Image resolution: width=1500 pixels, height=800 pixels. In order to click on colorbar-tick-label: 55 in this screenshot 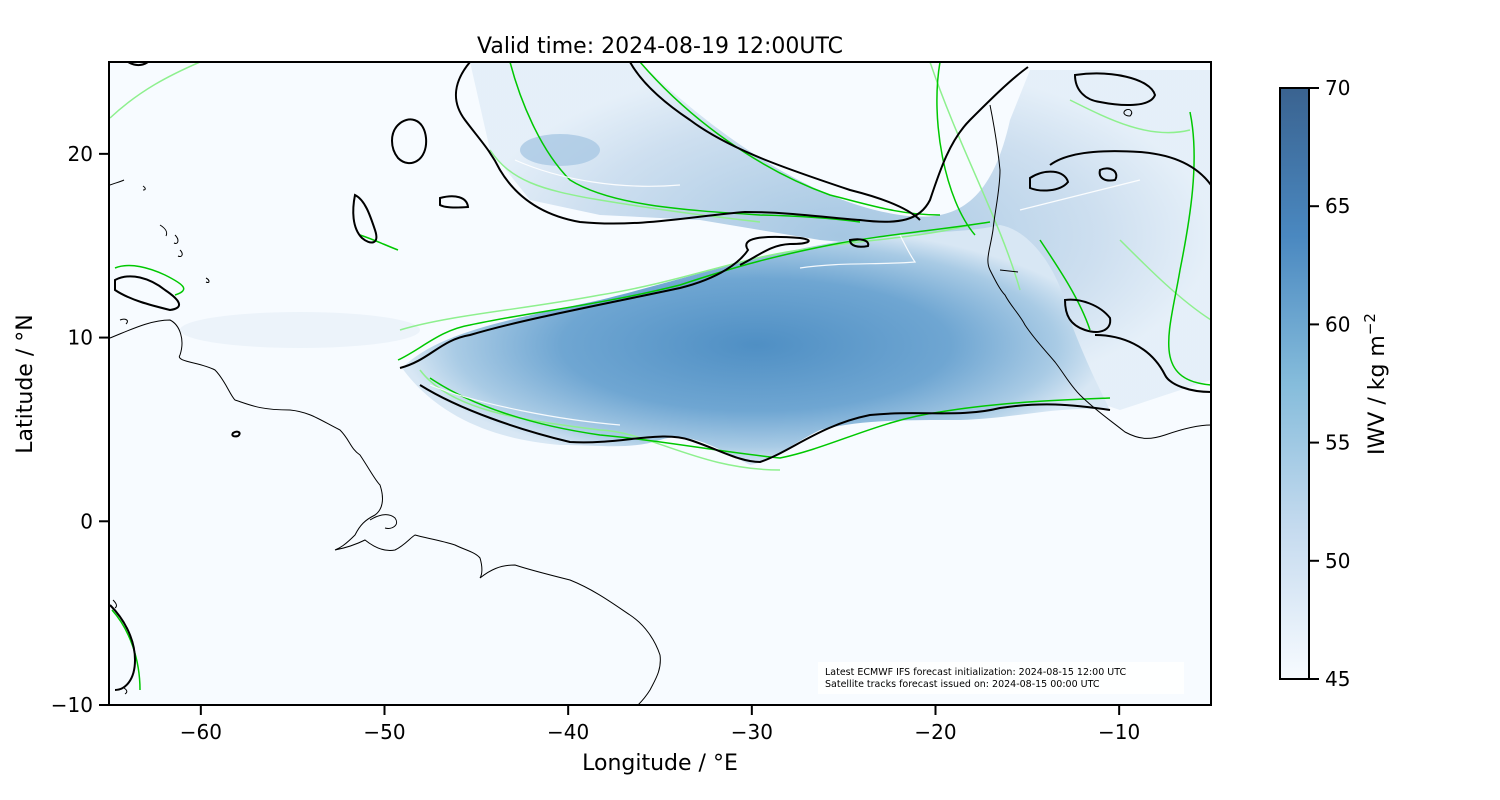, I will do `click(1337, 443)`.